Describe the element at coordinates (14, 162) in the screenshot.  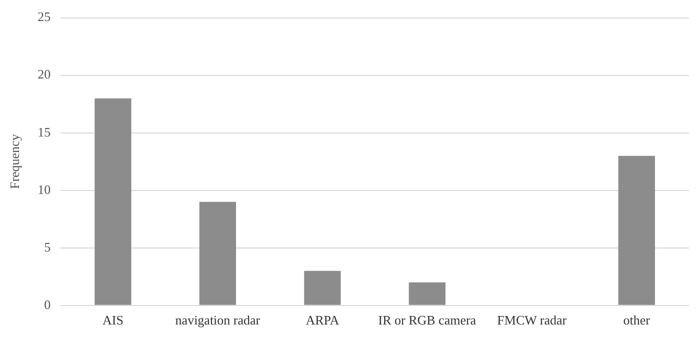
I see `y-axis-title: Frequency` at that location.